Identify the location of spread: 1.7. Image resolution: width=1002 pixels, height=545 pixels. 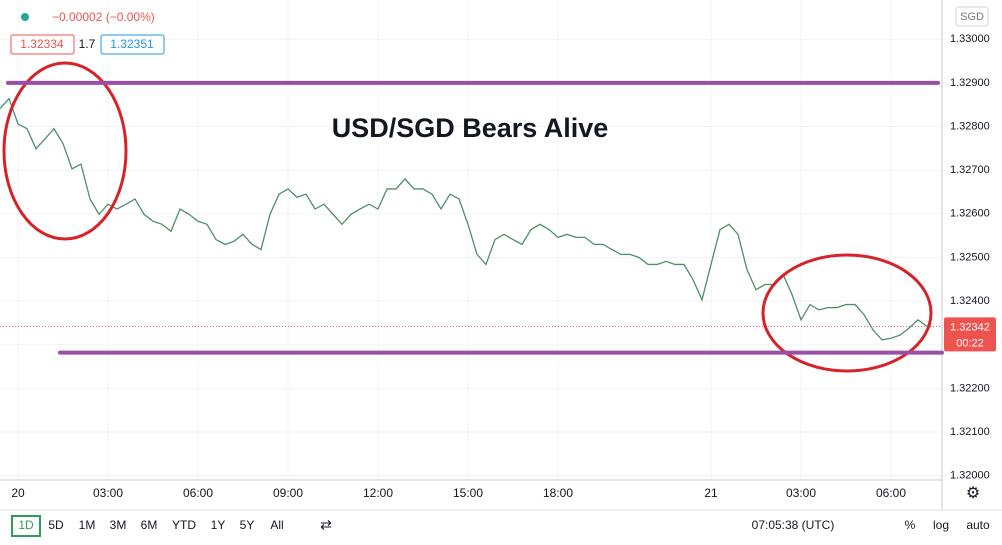
(87, 44).